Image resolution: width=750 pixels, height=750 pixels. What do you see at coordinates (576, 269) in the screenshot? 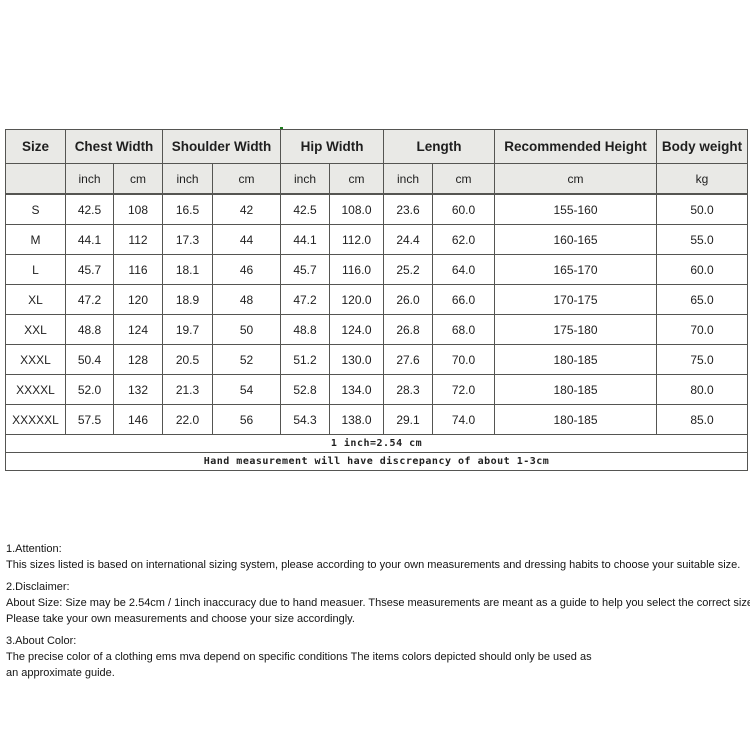
I see `value-cell: 165-170` at bounding box center [576, 269].